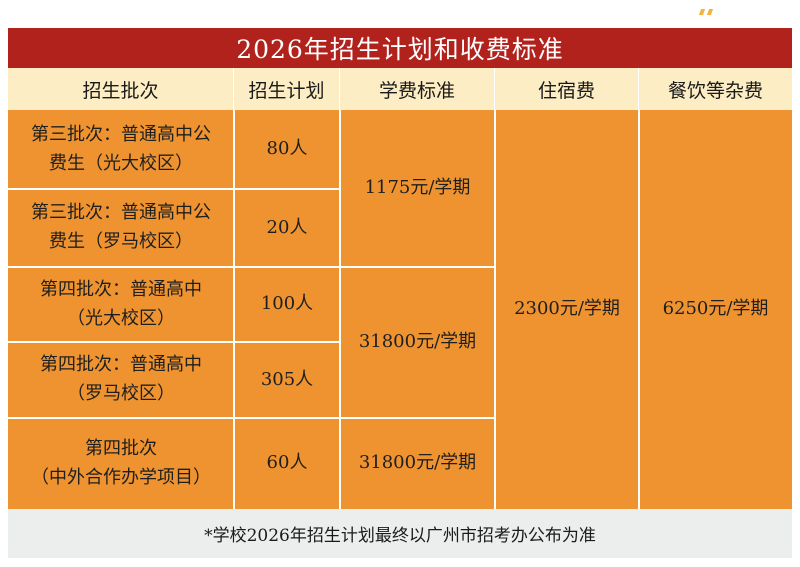 The height and width of the screenshot is (567, 800). I want to click on batch-cell: 第四批次 （中外合作办学项目）, so click(121, 463).